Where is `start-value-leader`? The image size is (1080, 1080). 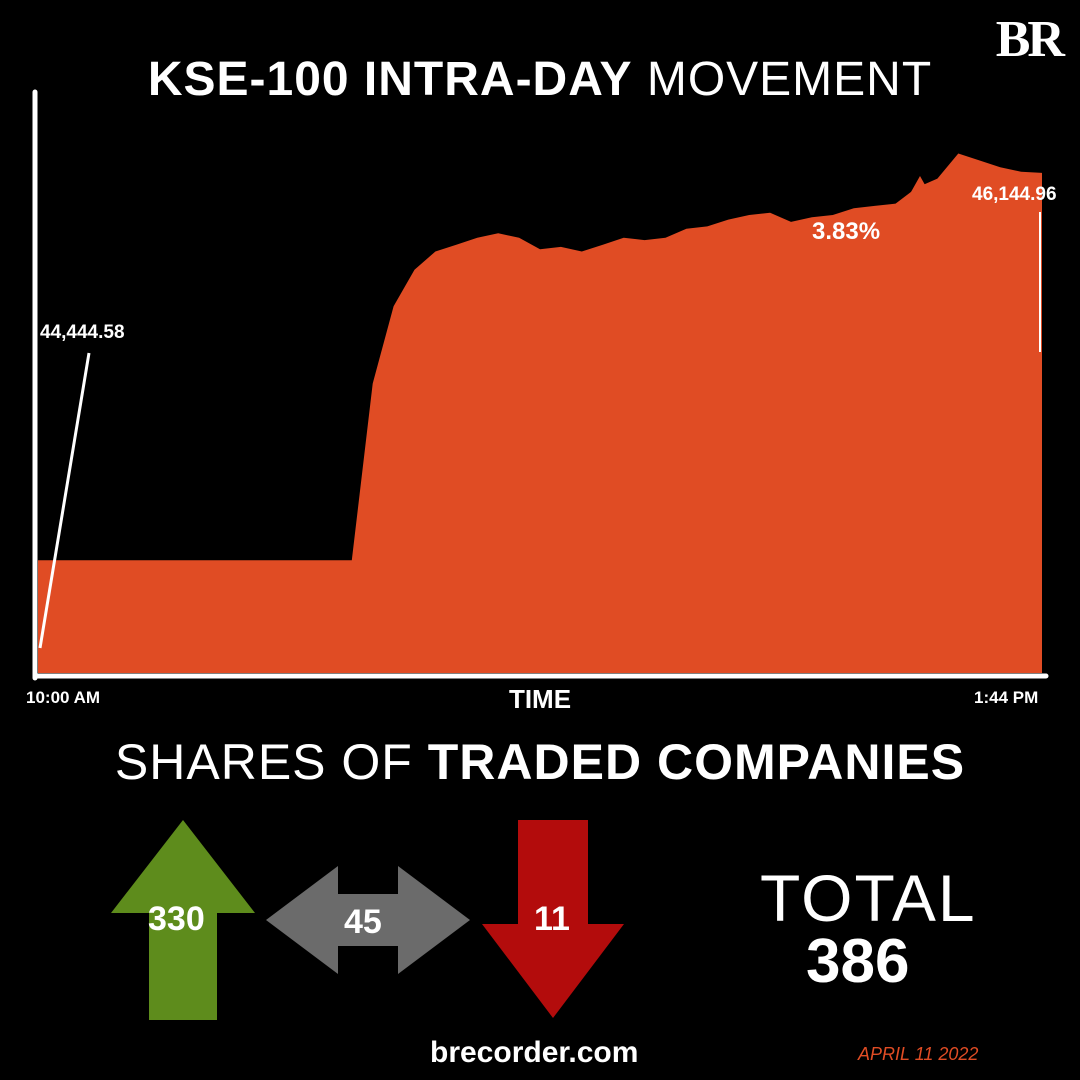 start-value-leader is located at coordinates (64, 500).